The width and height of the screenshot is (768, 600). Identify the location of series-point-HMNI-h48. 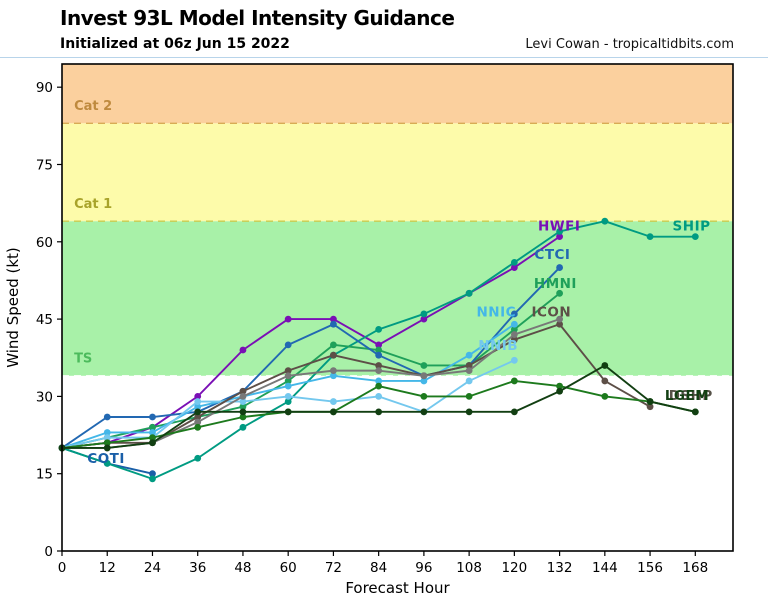
(243, 407).